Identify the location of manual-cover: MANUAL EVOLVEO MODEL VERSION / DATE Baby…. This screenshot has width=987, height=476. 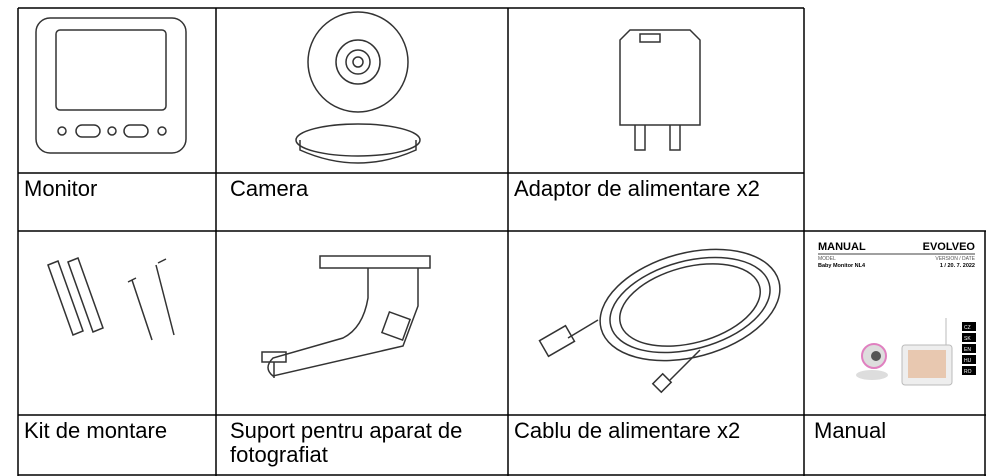
(897, 313).